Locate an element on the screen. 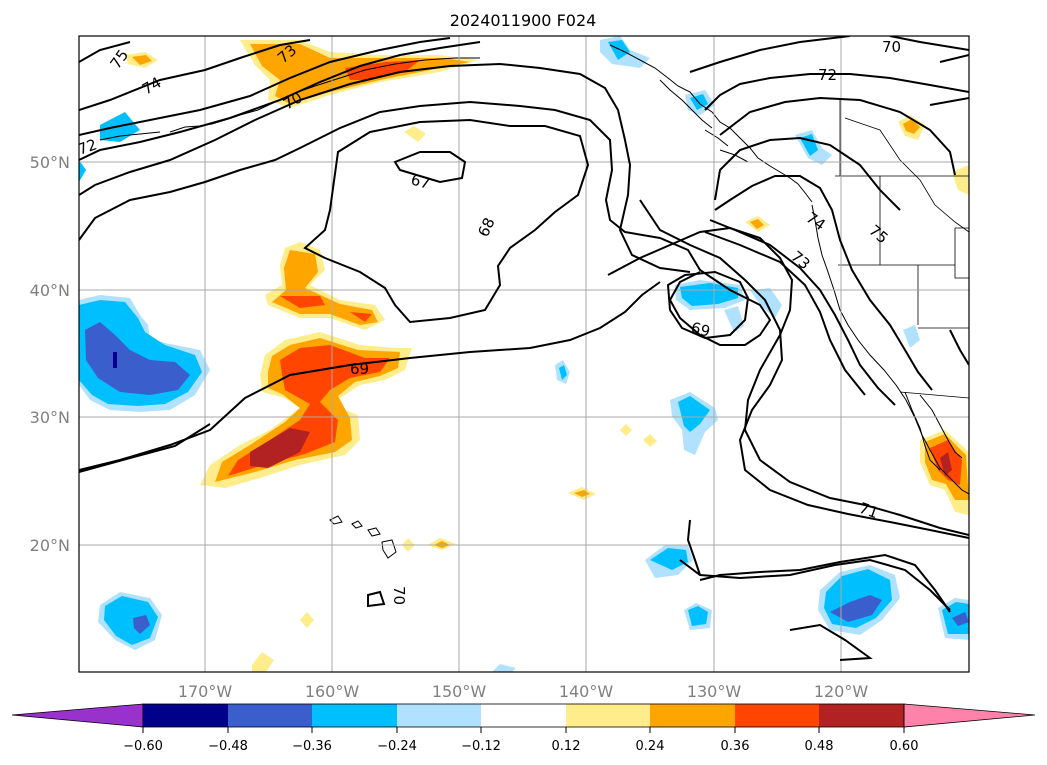  lon-label-140w: 140°W is located at coordinates (586, 691).